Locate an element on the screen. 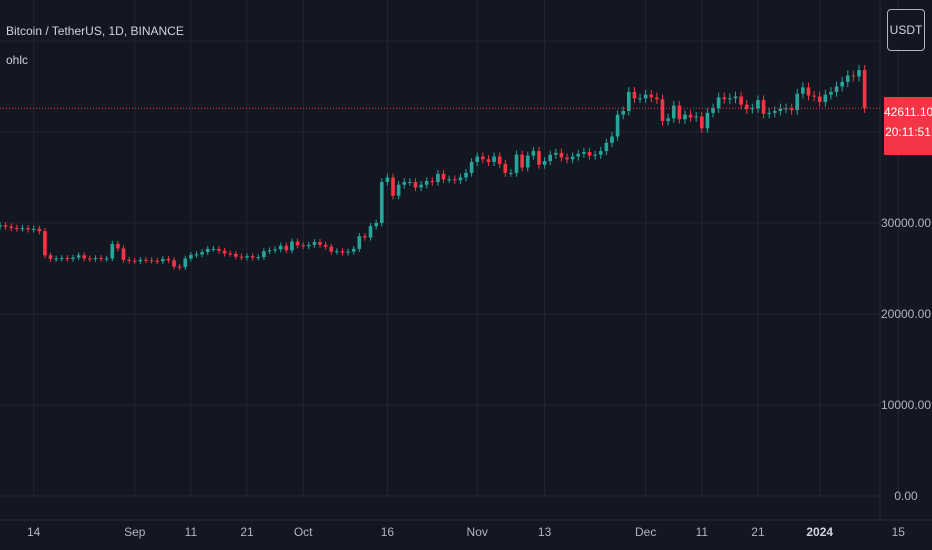 The image size is (932, 550). currency-button: USDT is located at coordinates (906, 30).